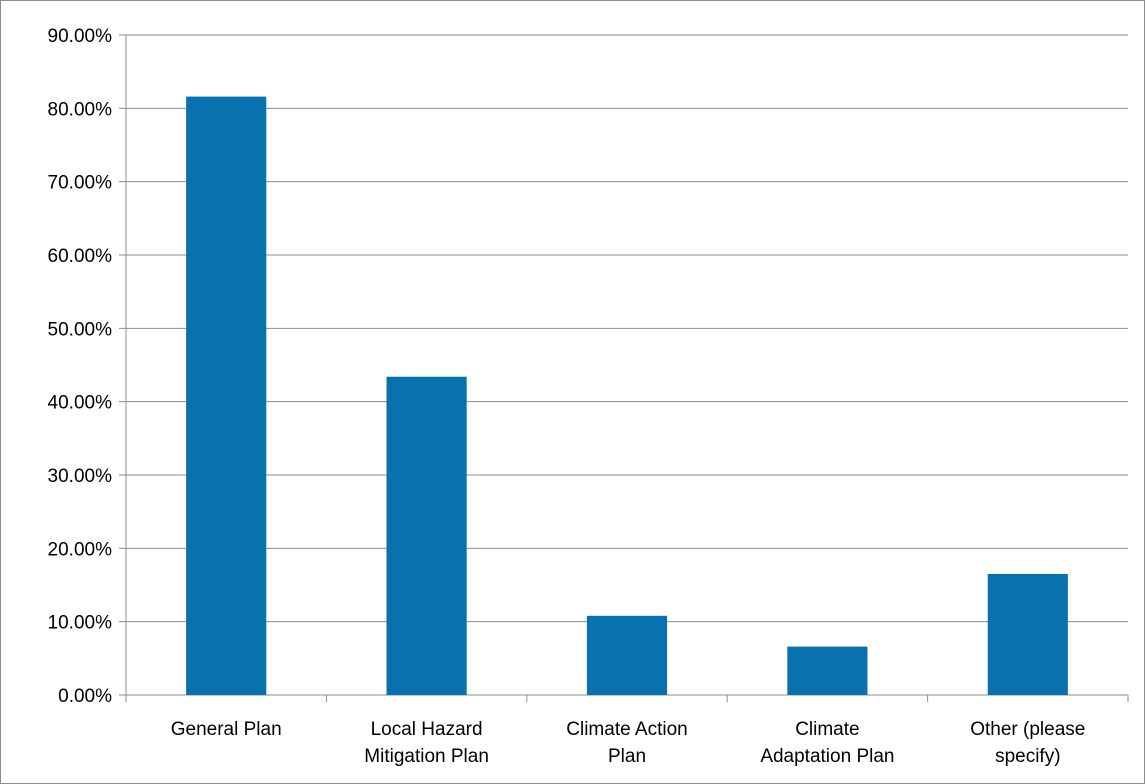 This screenshot has height=784, width=1145. I want to click on y-tick-label: 40.00%, so click(80, 403).